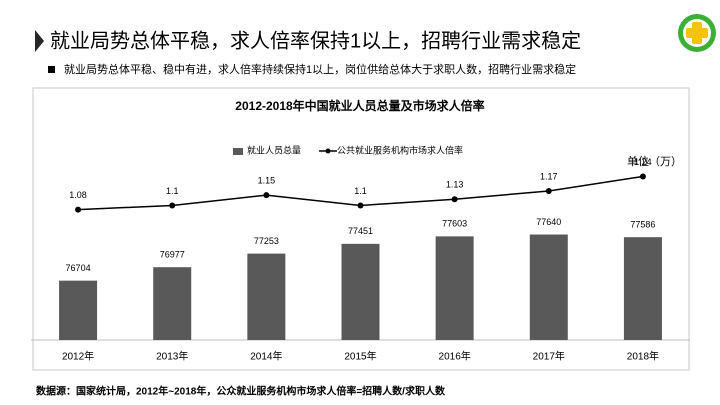 This screenshot has height=405, width=720. What do you see at coordinates (697, 33) in the screenshot?
I see `logo` at bounding box center [697, 33].